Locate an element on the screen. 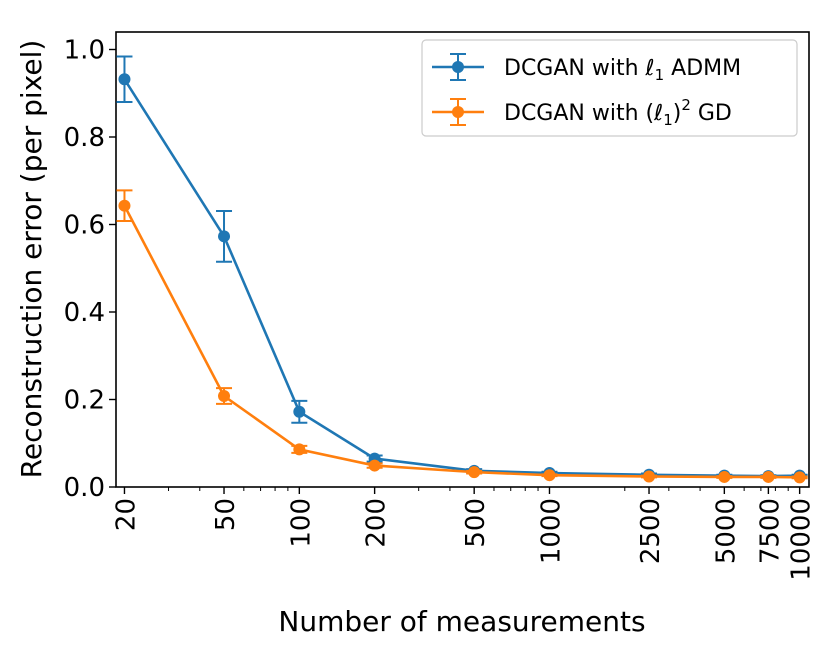  x-axis-ticks: 20 50 100 200 500 1000 2500 5000 7500 10000 is located at coordinates (464, 534).